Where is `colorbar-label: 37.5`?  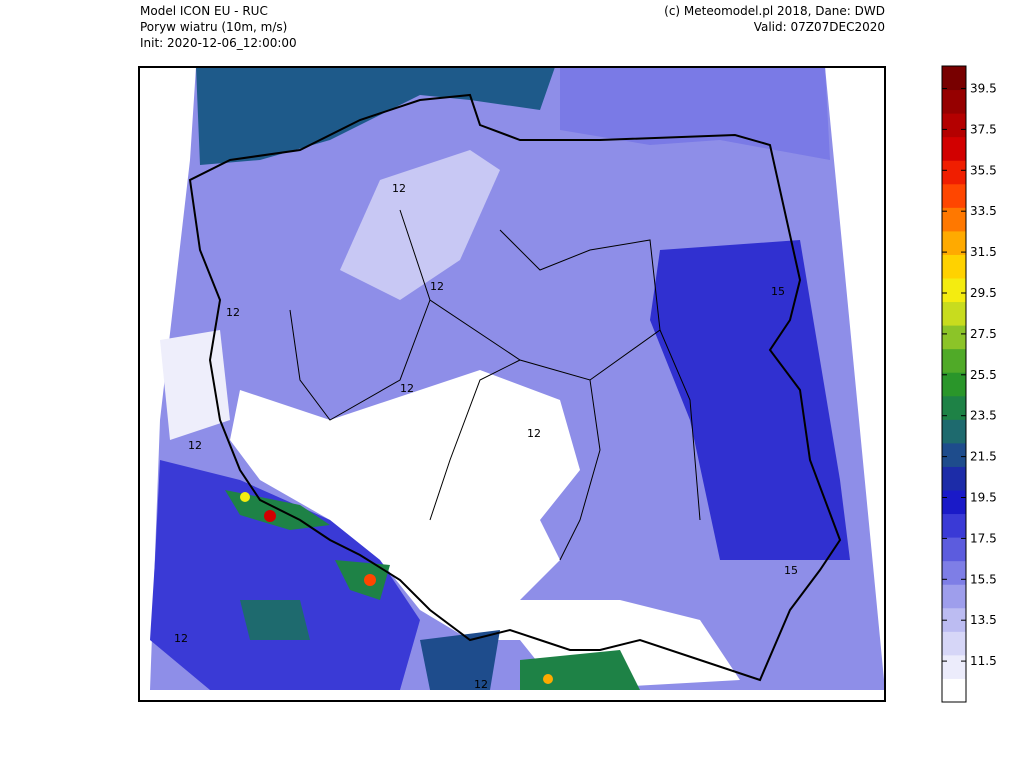 colorbar-label: 37.5 is located at coordinates (983, 129).